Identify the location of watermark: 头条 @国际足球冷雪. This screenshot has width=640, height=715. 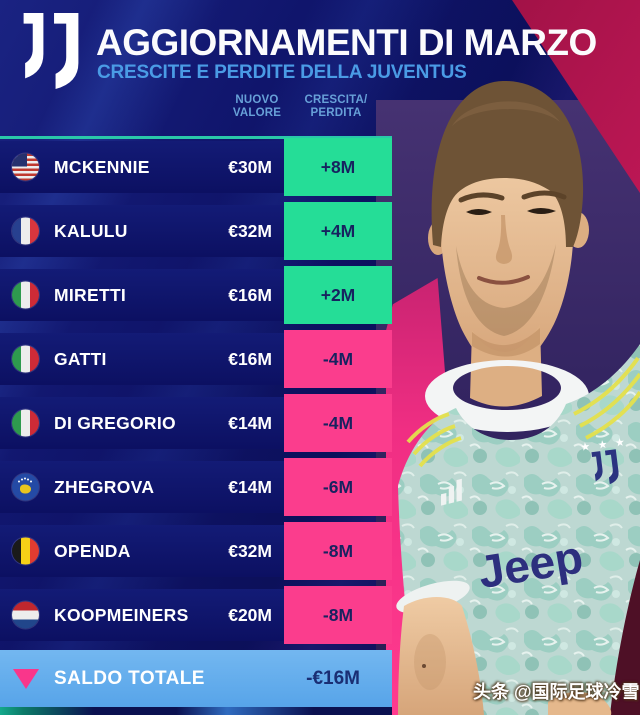
(556, 692).